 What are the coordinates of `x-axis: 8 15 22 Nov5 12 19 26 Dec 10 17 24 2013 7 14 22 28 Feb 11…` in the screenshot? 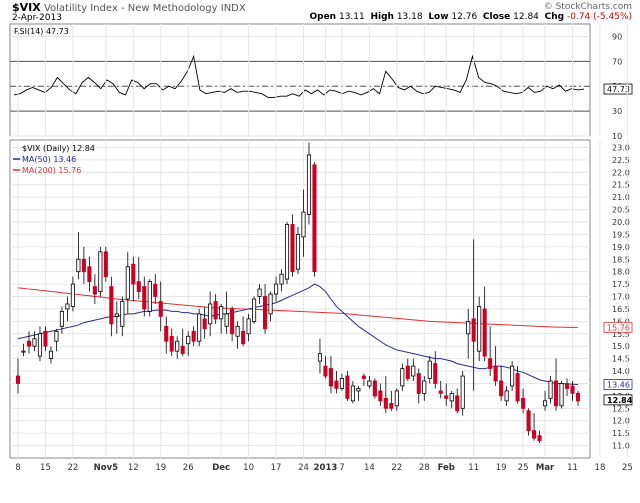 It's located at (324, 468).